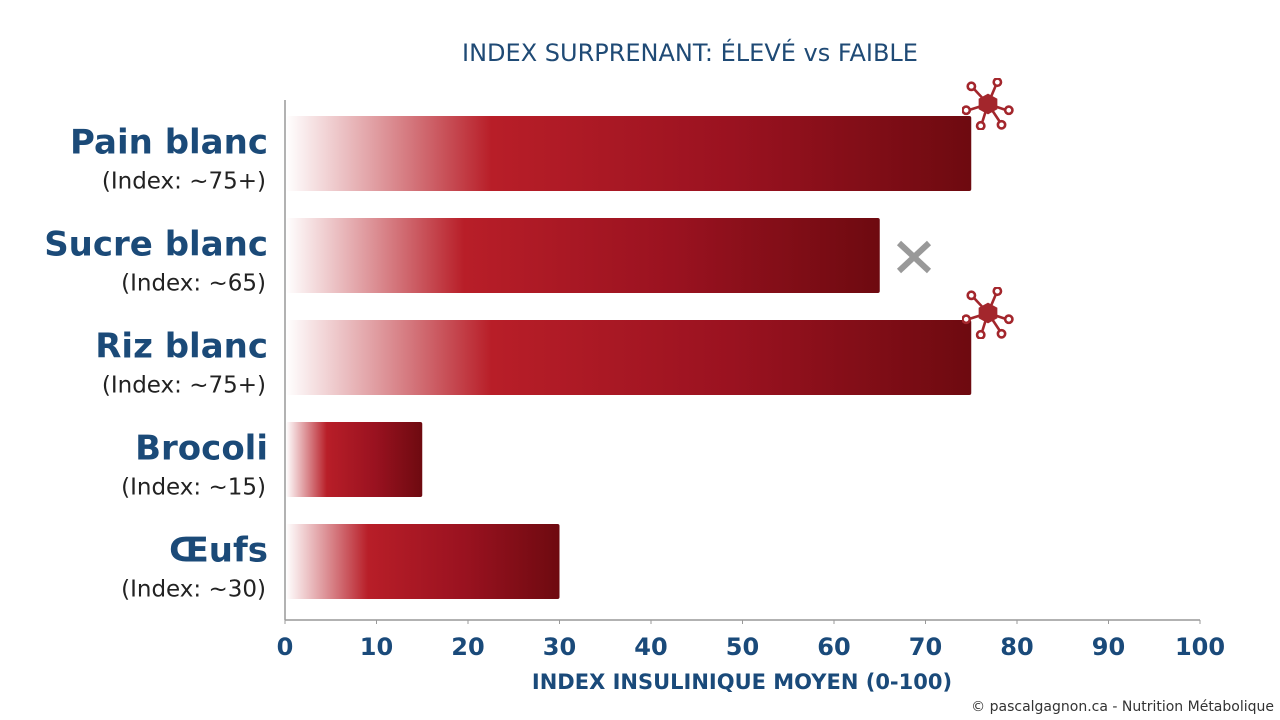 This screenshot has width=1280, height=720. What do you see at coordinates (193, 590) in the screenshot?
I see `value-label: (Index: ~30)` at bounding box center [193, 590].